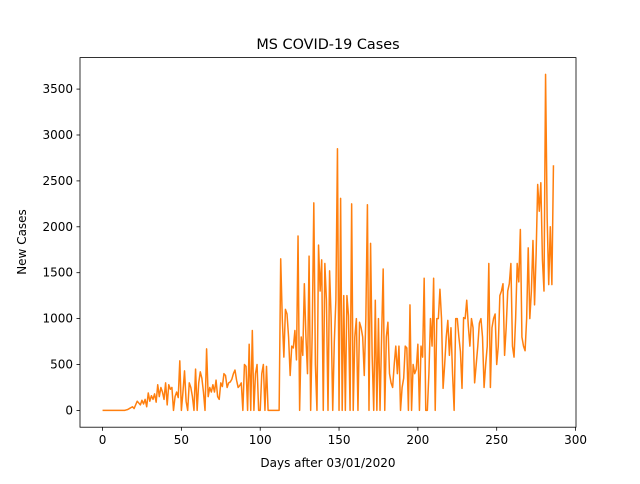  Describe the element at coordinates (327, 463) in the screenshot. I see `x-axis-label: Days after 03/01/2020` at that location.